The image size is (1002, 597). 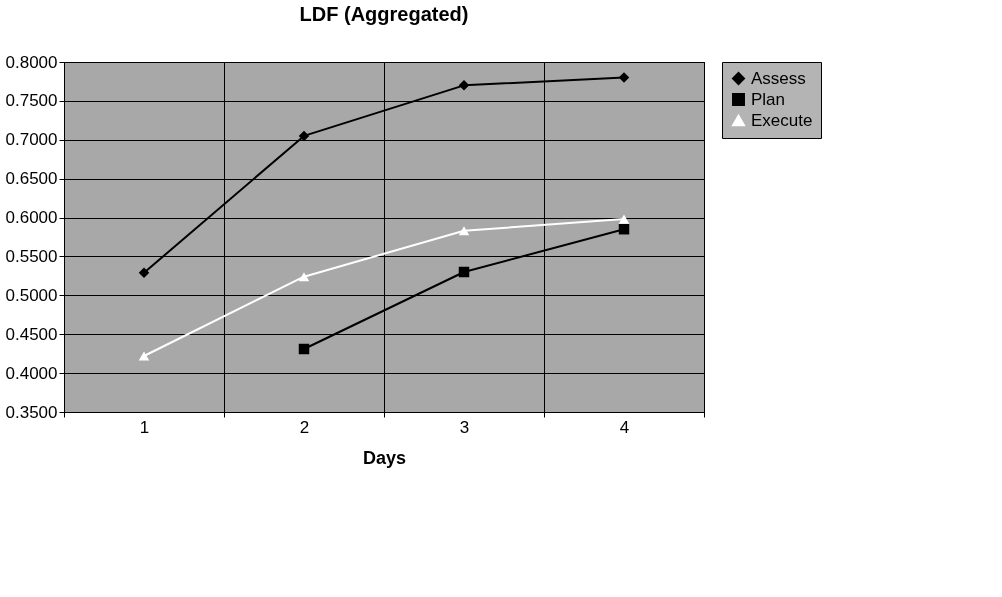 I want to click on y-tick-label: 0.6500, so click(x=31, y=179).